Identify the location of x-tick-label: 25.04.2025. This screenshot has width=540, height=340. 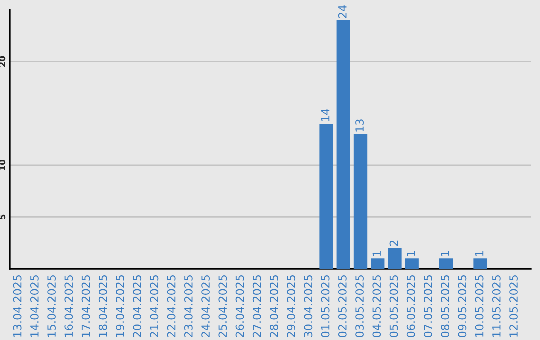
(223, 307).